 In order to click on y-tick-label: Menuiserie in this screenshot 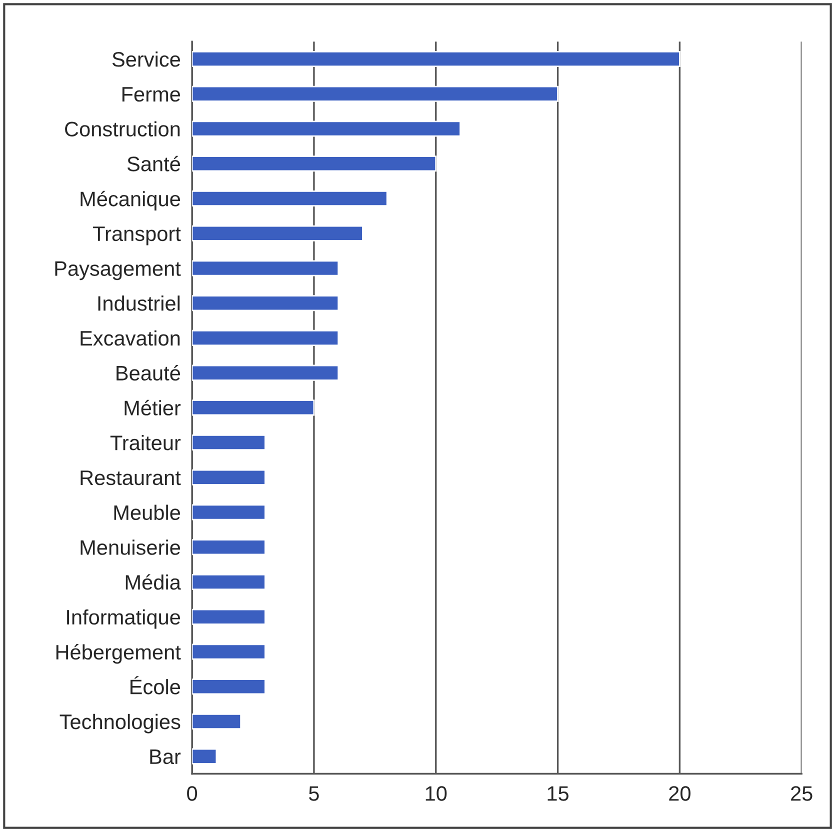, I will do `click(130, 547)`.